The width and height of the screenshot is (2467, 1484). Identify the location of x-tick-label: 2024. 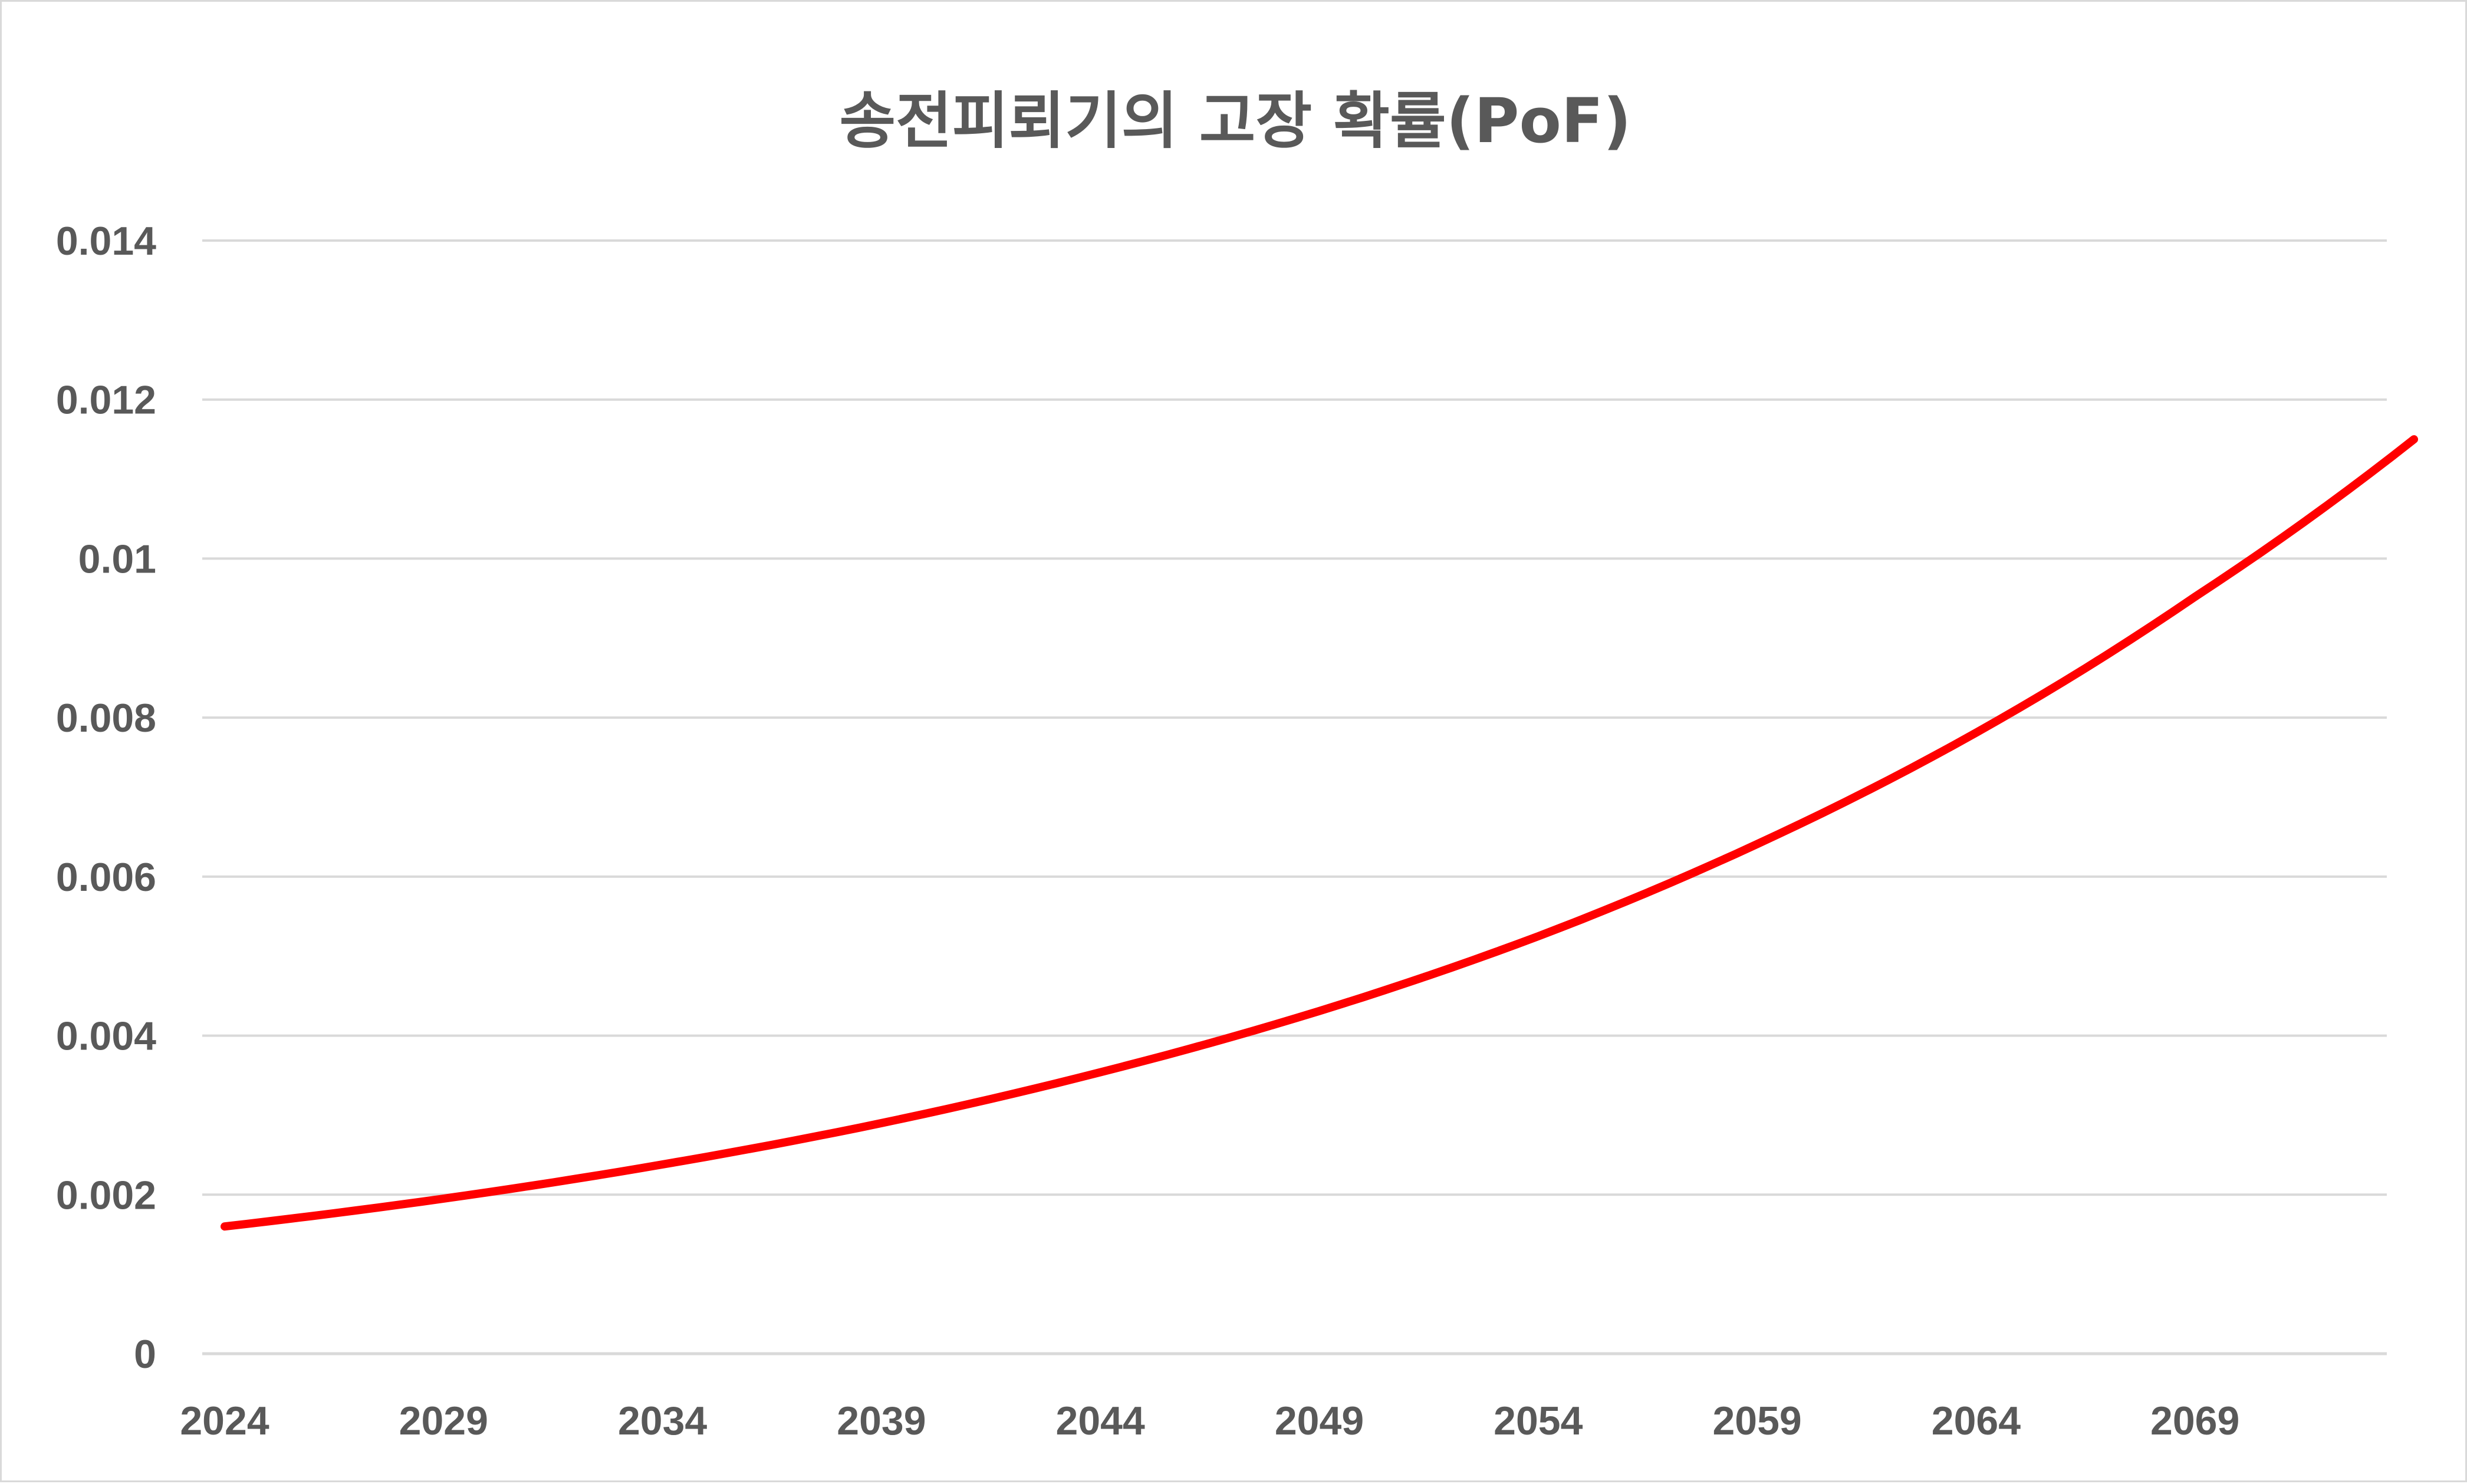
(224, 1421).